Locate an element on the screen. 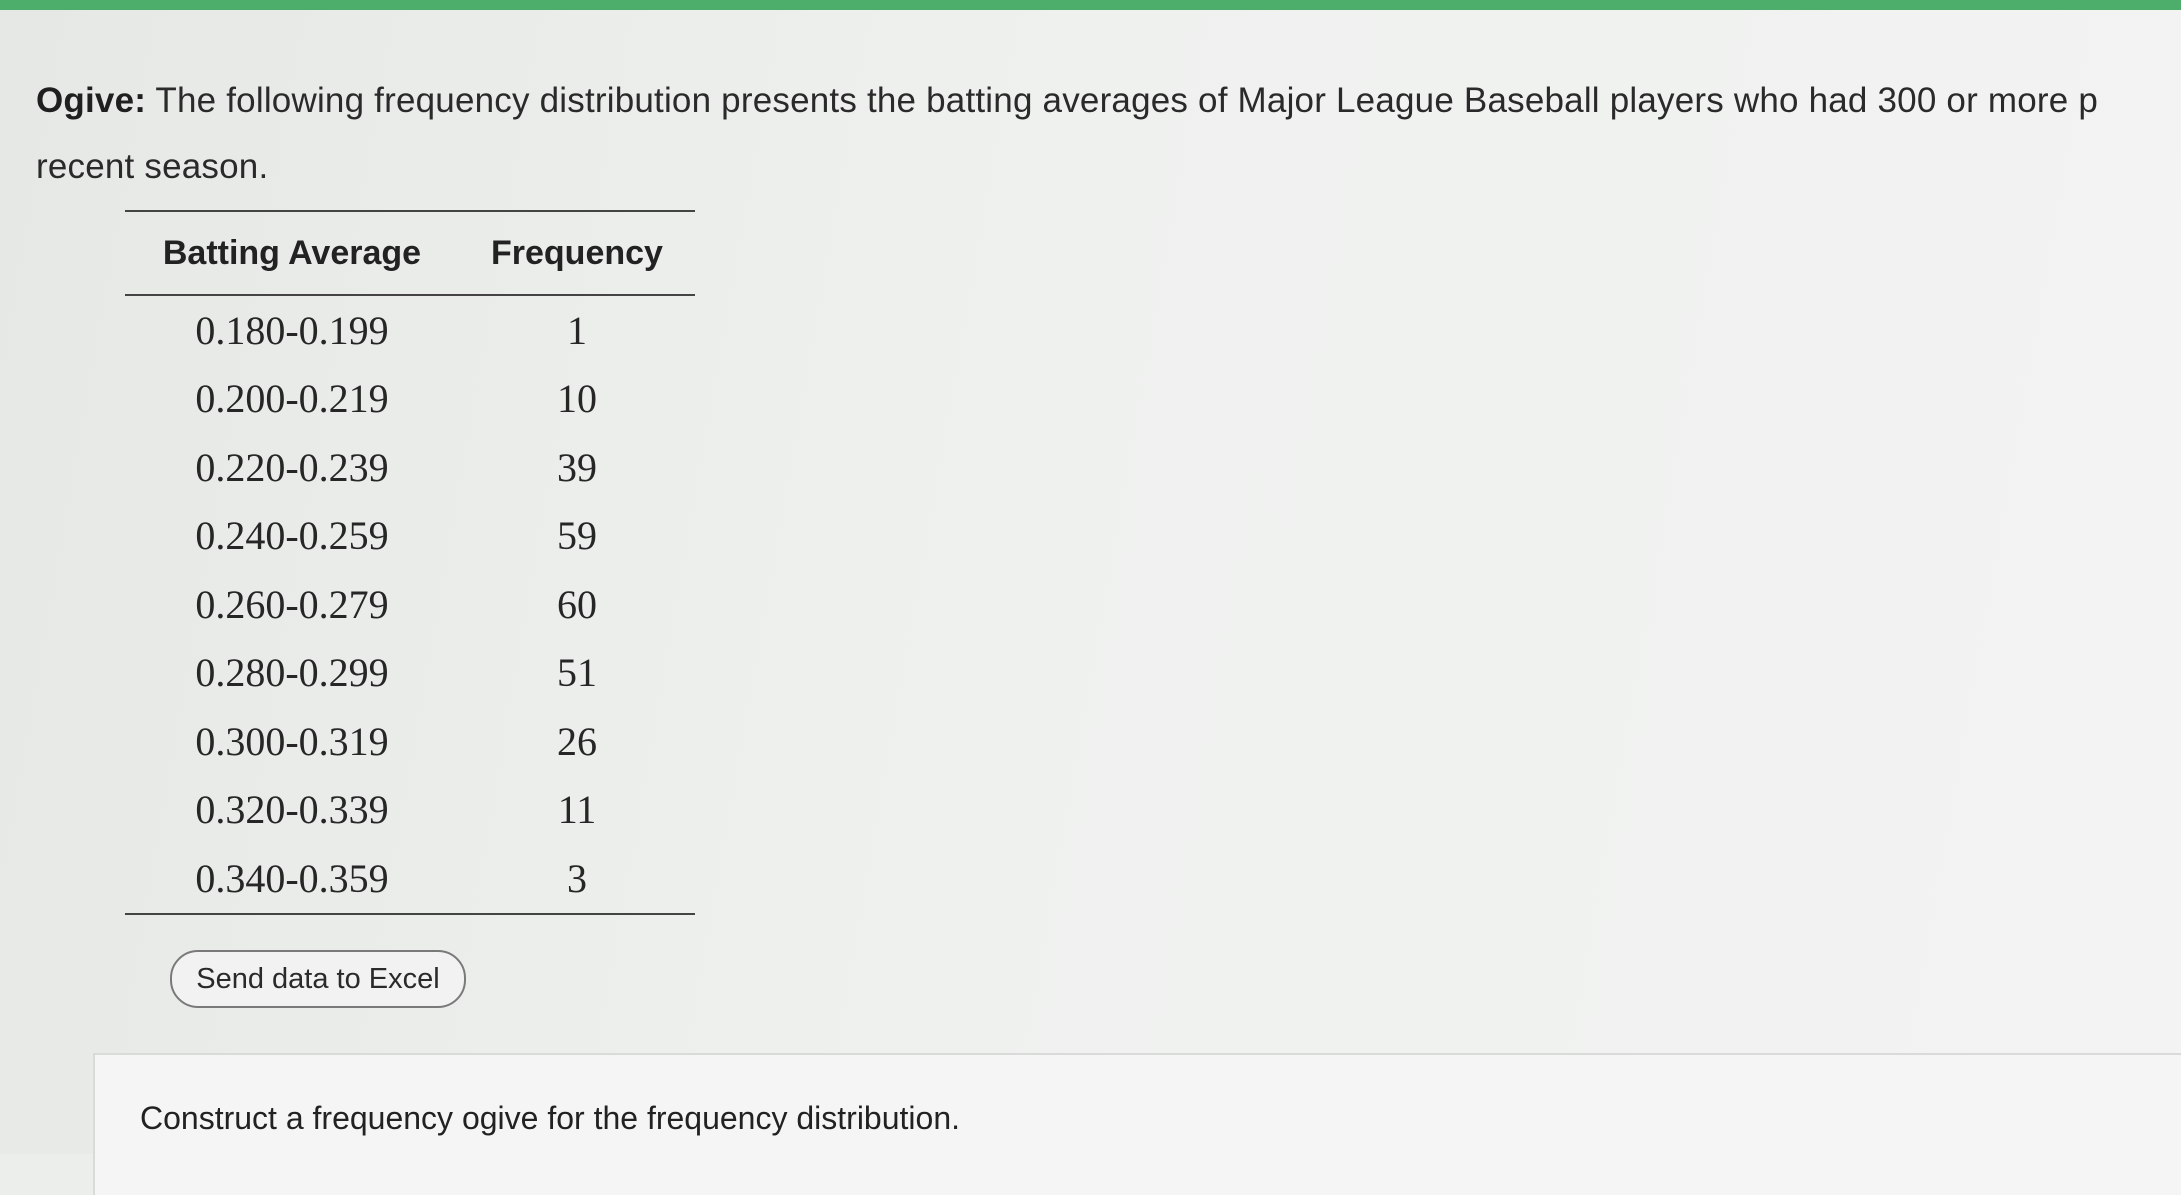 This screenshot has height=1195, width=2181. batting-average-cell: 0.340-0.359 is located at coordinates (292, 879).